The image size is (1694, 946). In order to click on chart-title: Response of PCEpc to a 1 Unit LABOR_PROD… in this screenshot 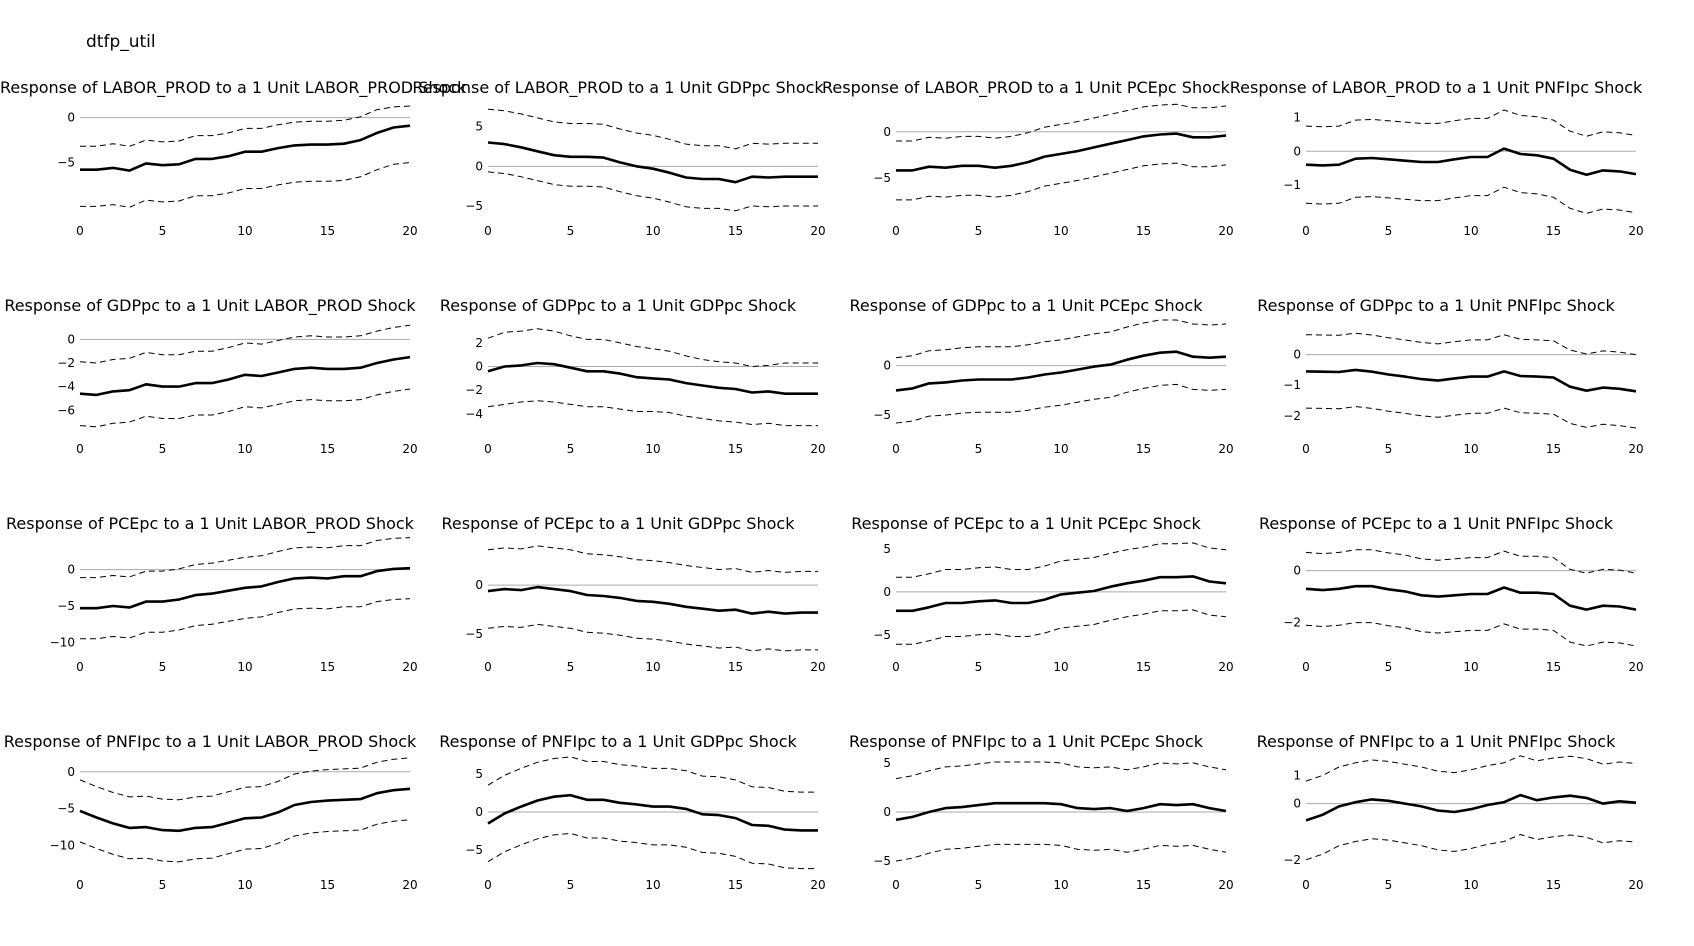, I will do `click(210, 523)`.